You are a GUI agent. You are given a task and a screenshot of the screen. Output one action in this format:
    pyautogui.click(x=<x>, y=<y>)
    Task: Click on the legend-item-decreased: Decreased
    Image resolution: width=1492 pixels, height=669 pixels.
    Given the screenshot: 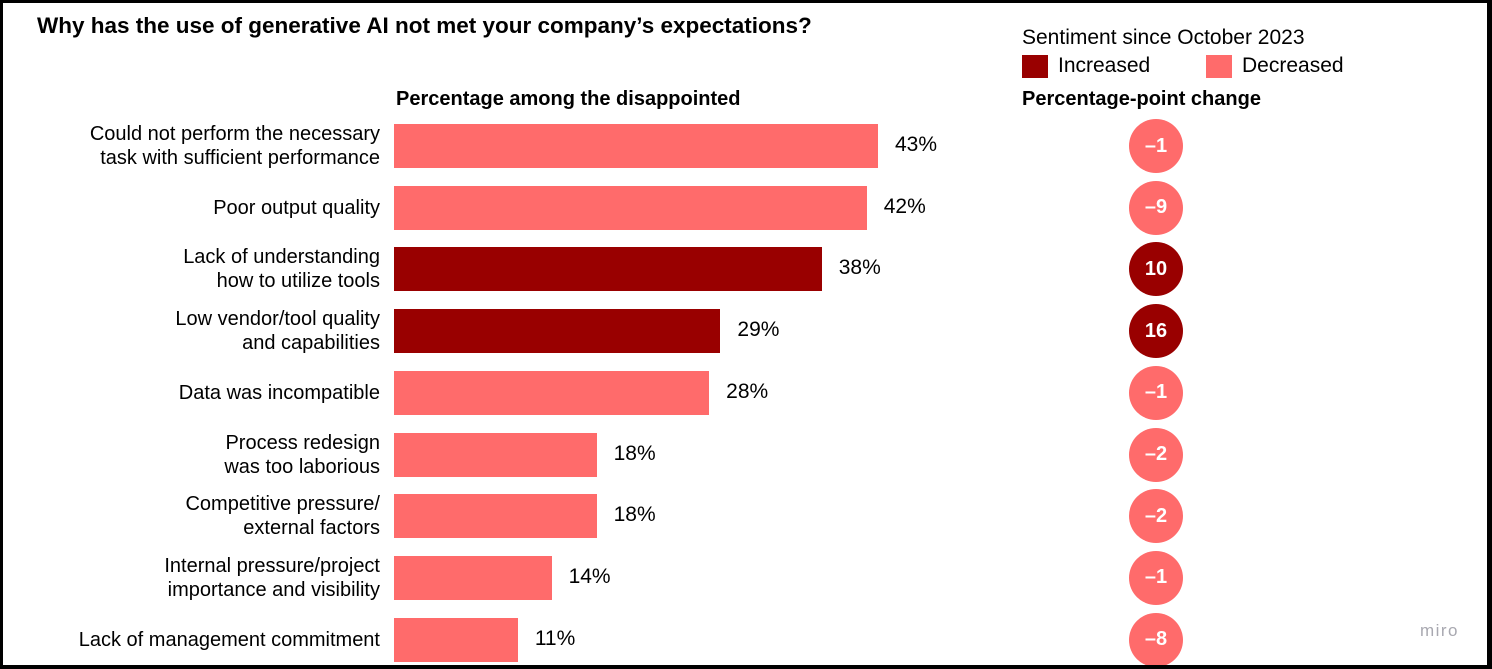 What is the action you would take?
    pyautogui.click(x=1275, y=66)
    